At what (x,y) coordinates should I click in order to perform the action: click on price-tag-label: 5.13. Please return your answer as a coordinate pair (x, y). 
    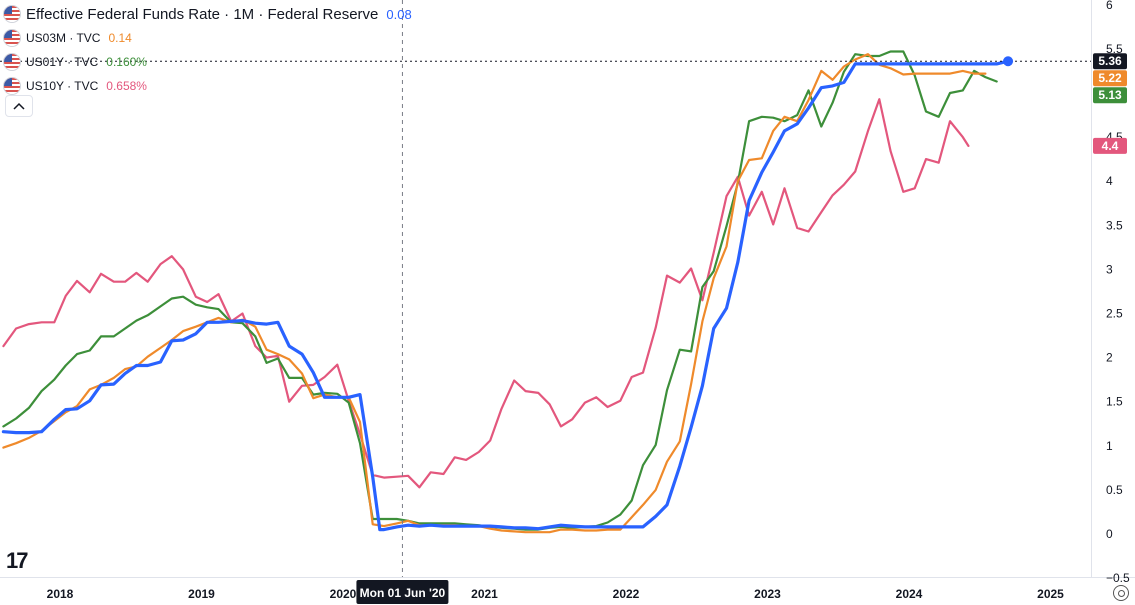
    Looking at the image, I should click on (1110, 95).